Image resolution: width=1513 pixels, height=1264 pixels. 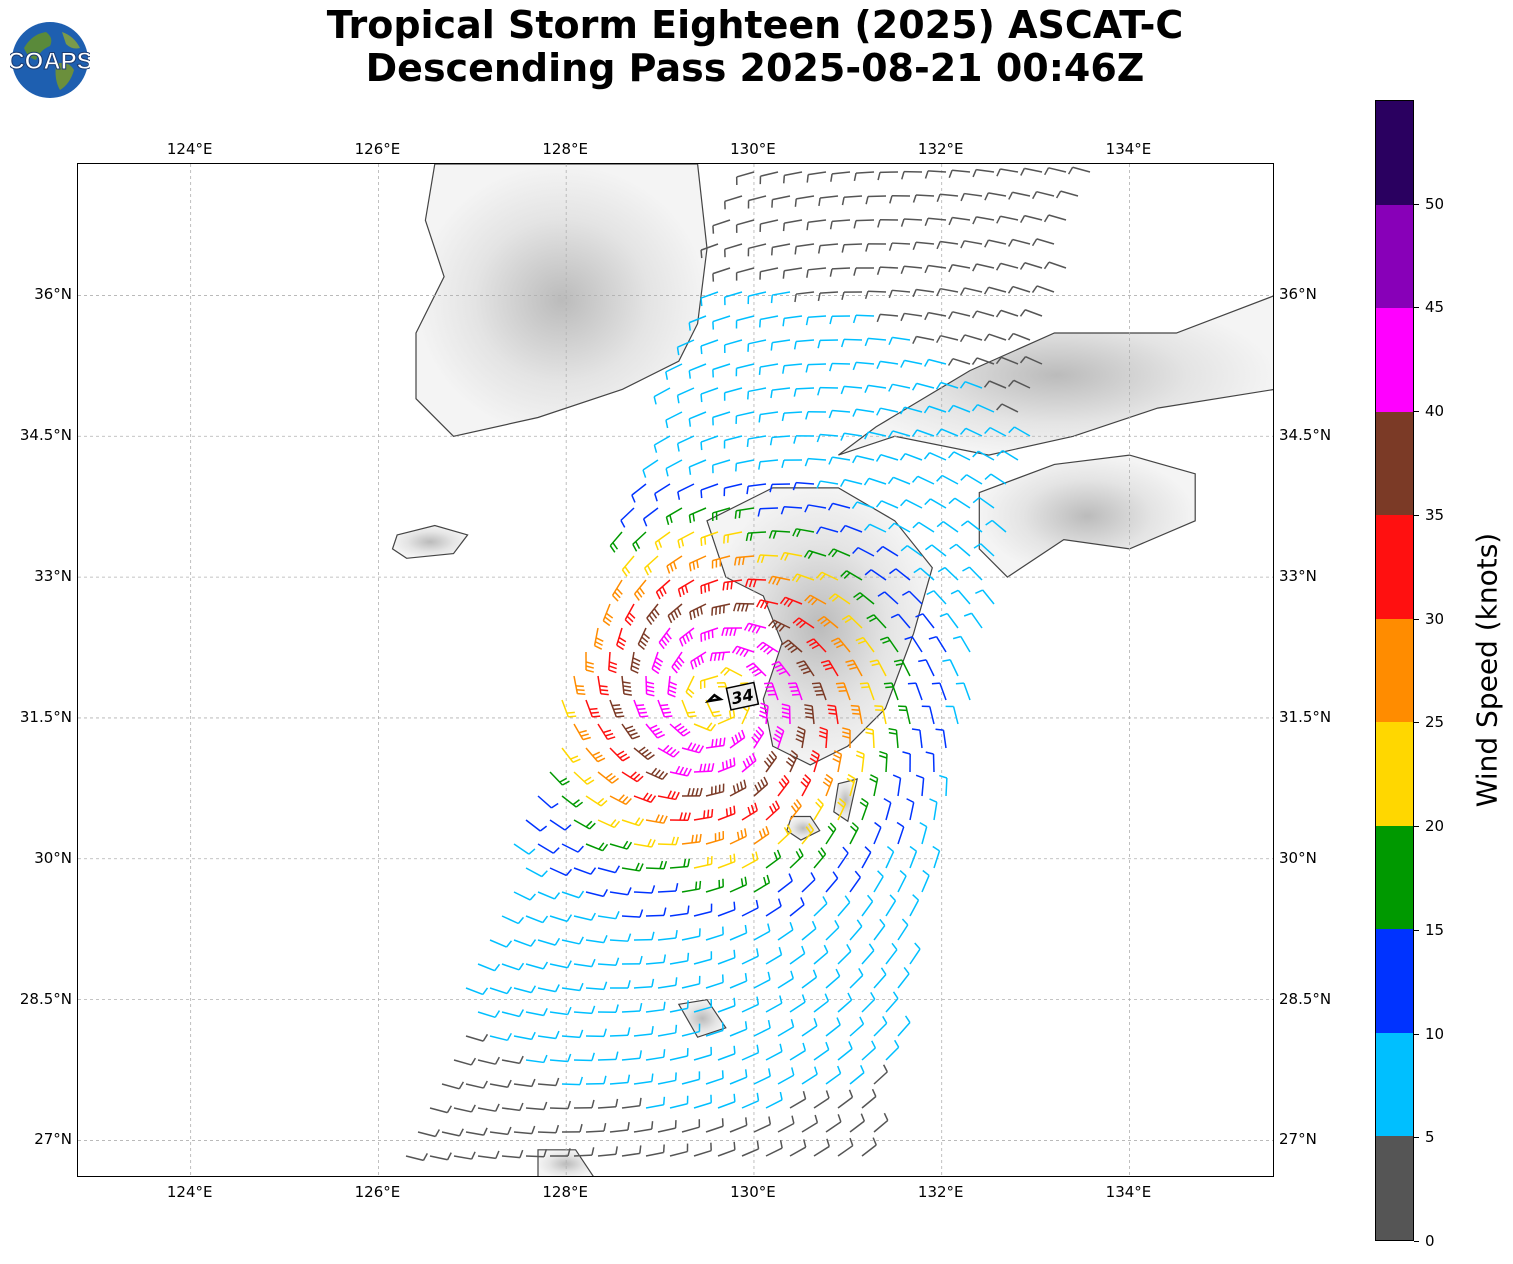 I want to click on lon-tick-bottom: 124°E, so click(x=189, y=1192).